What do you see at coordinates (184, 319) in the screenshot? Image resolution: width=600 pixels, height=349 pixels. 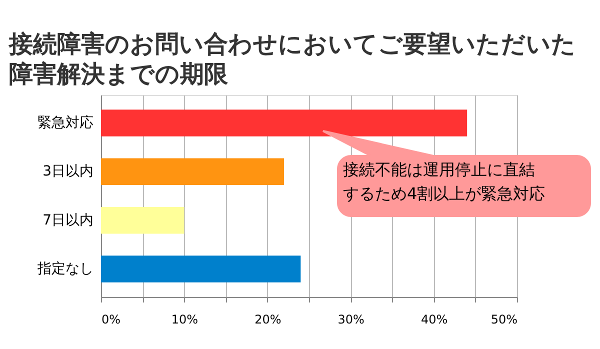 I see `x-tick-label: 10%` at bounding box center [184, 319].